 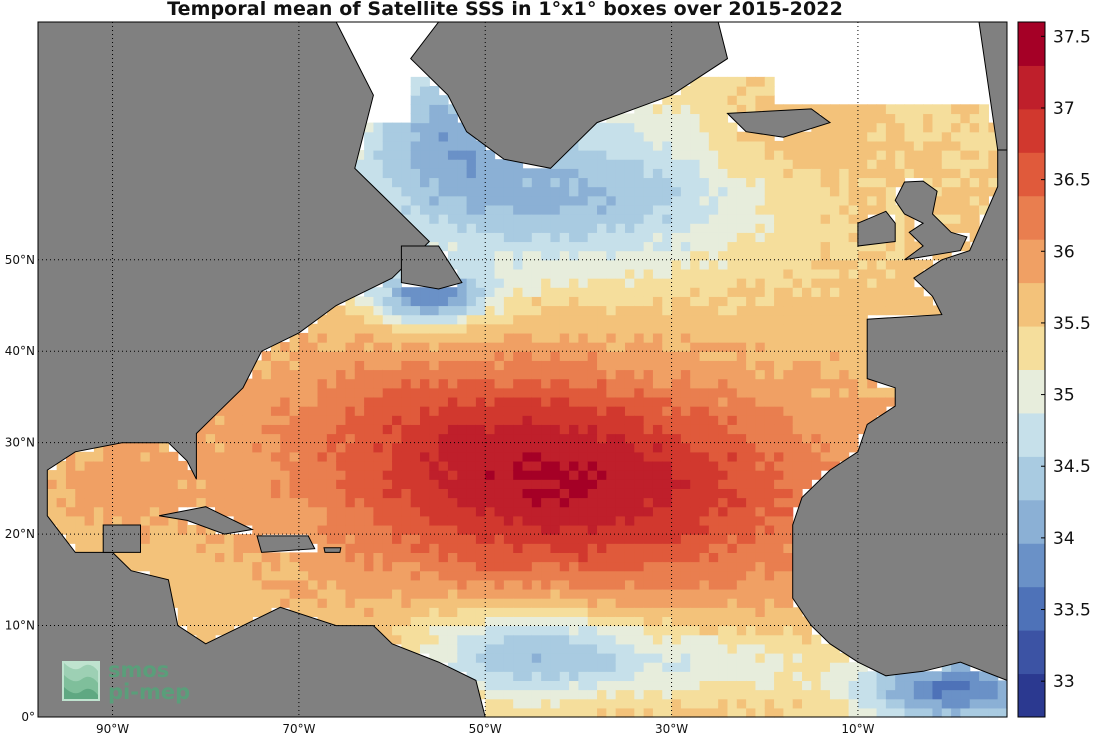 What do you see at coordinates (1072, 324) in the screenshot?
I see `colorbar-tick-label: 35.5` at bounding box center [1072, 324].